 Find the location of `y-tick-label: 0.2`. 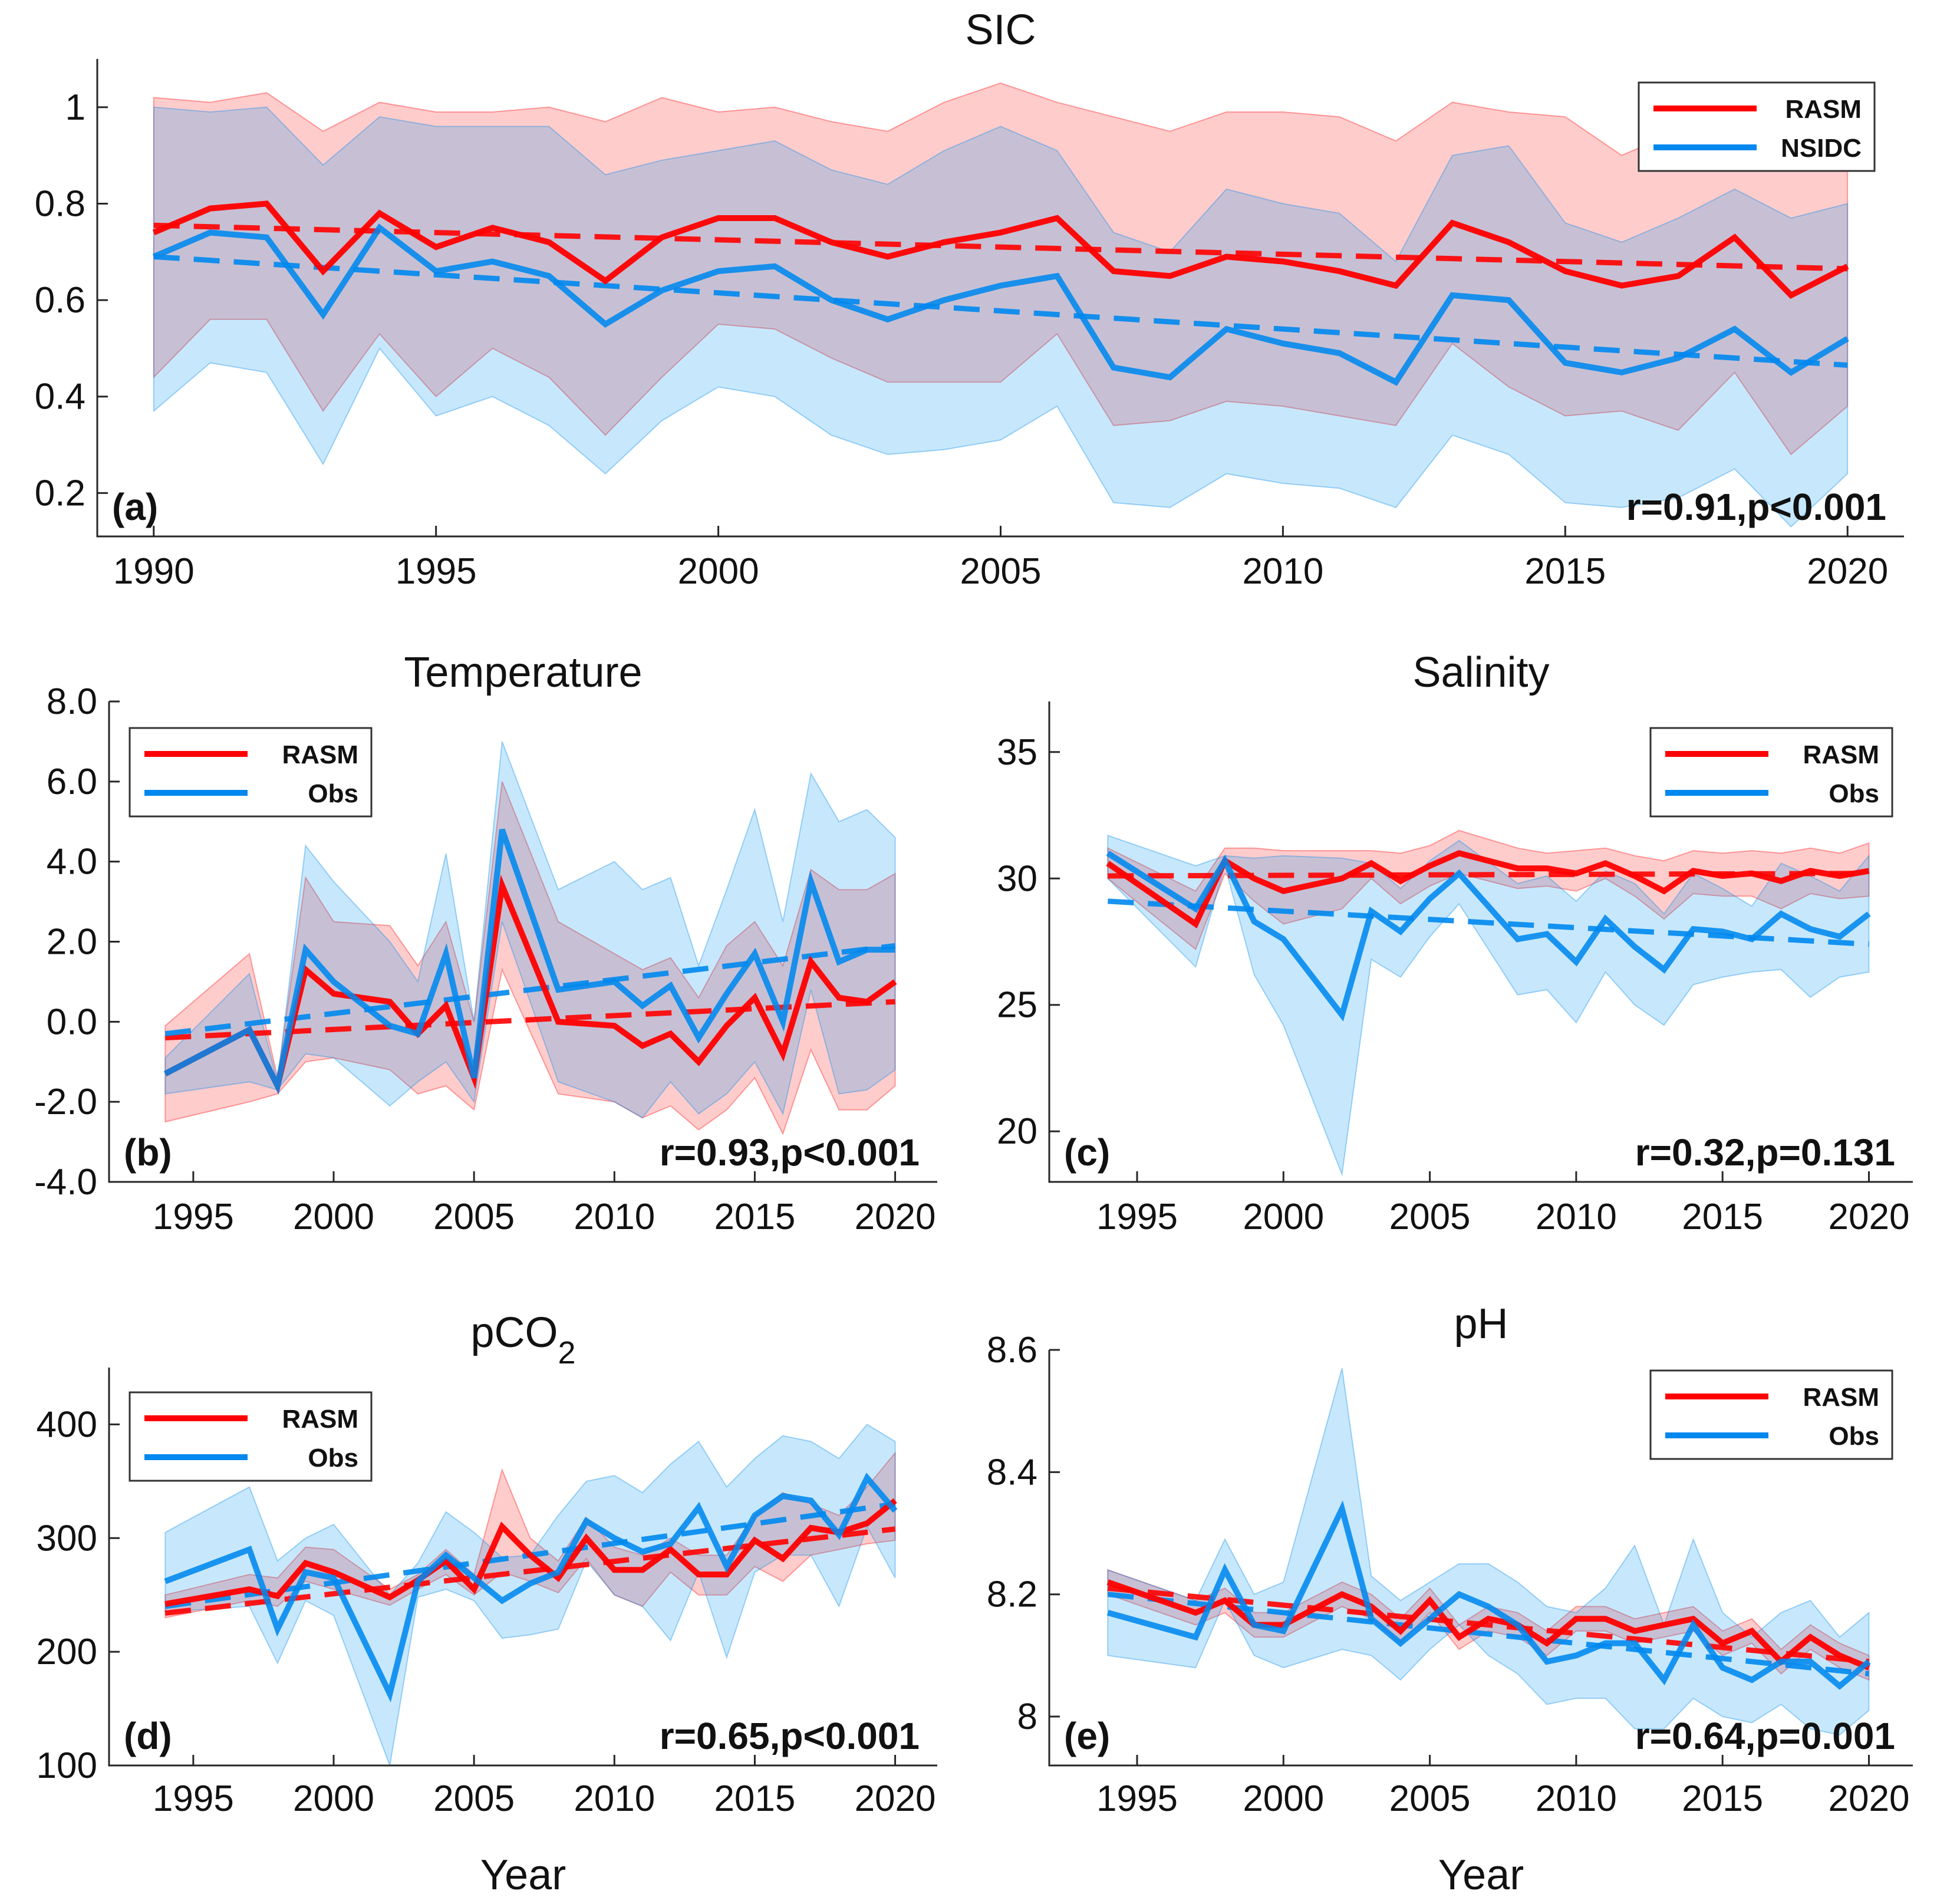

y-tick-label: 0.2 is located at coordinates (60, 493).